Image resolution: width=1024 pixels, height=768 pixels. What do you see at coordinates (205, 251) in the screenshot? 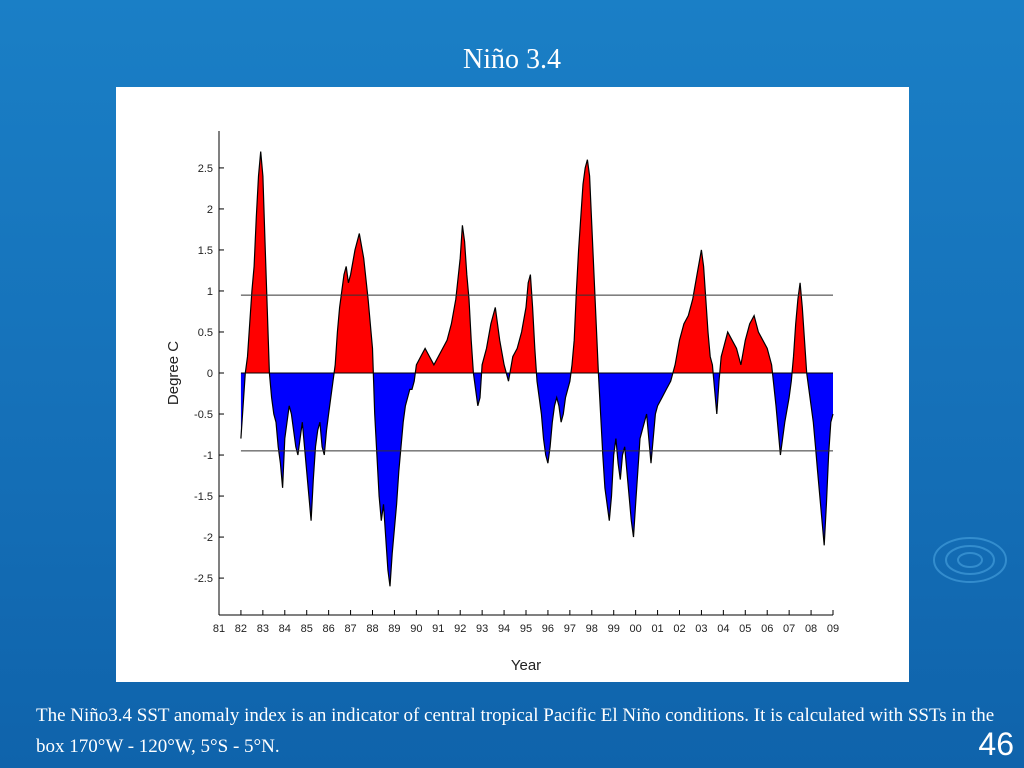
I see `y-tick-label: 1.5` at bounding box center [205, 251].